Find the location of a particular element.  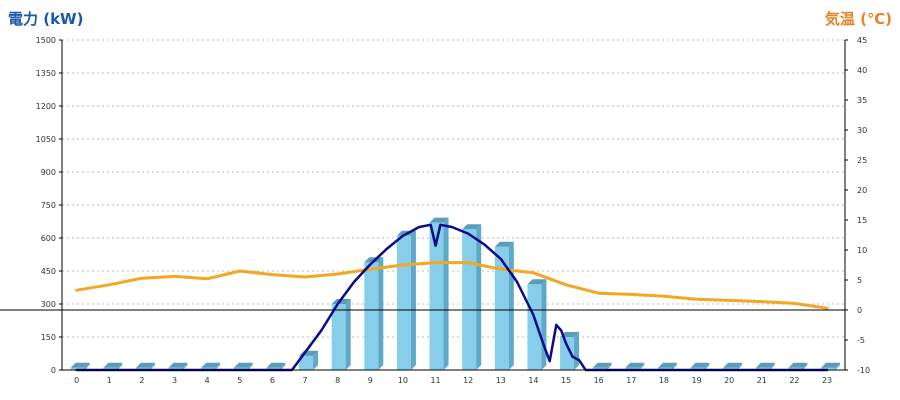

x-tick-label: 23 is located at coordinates (827, 380).